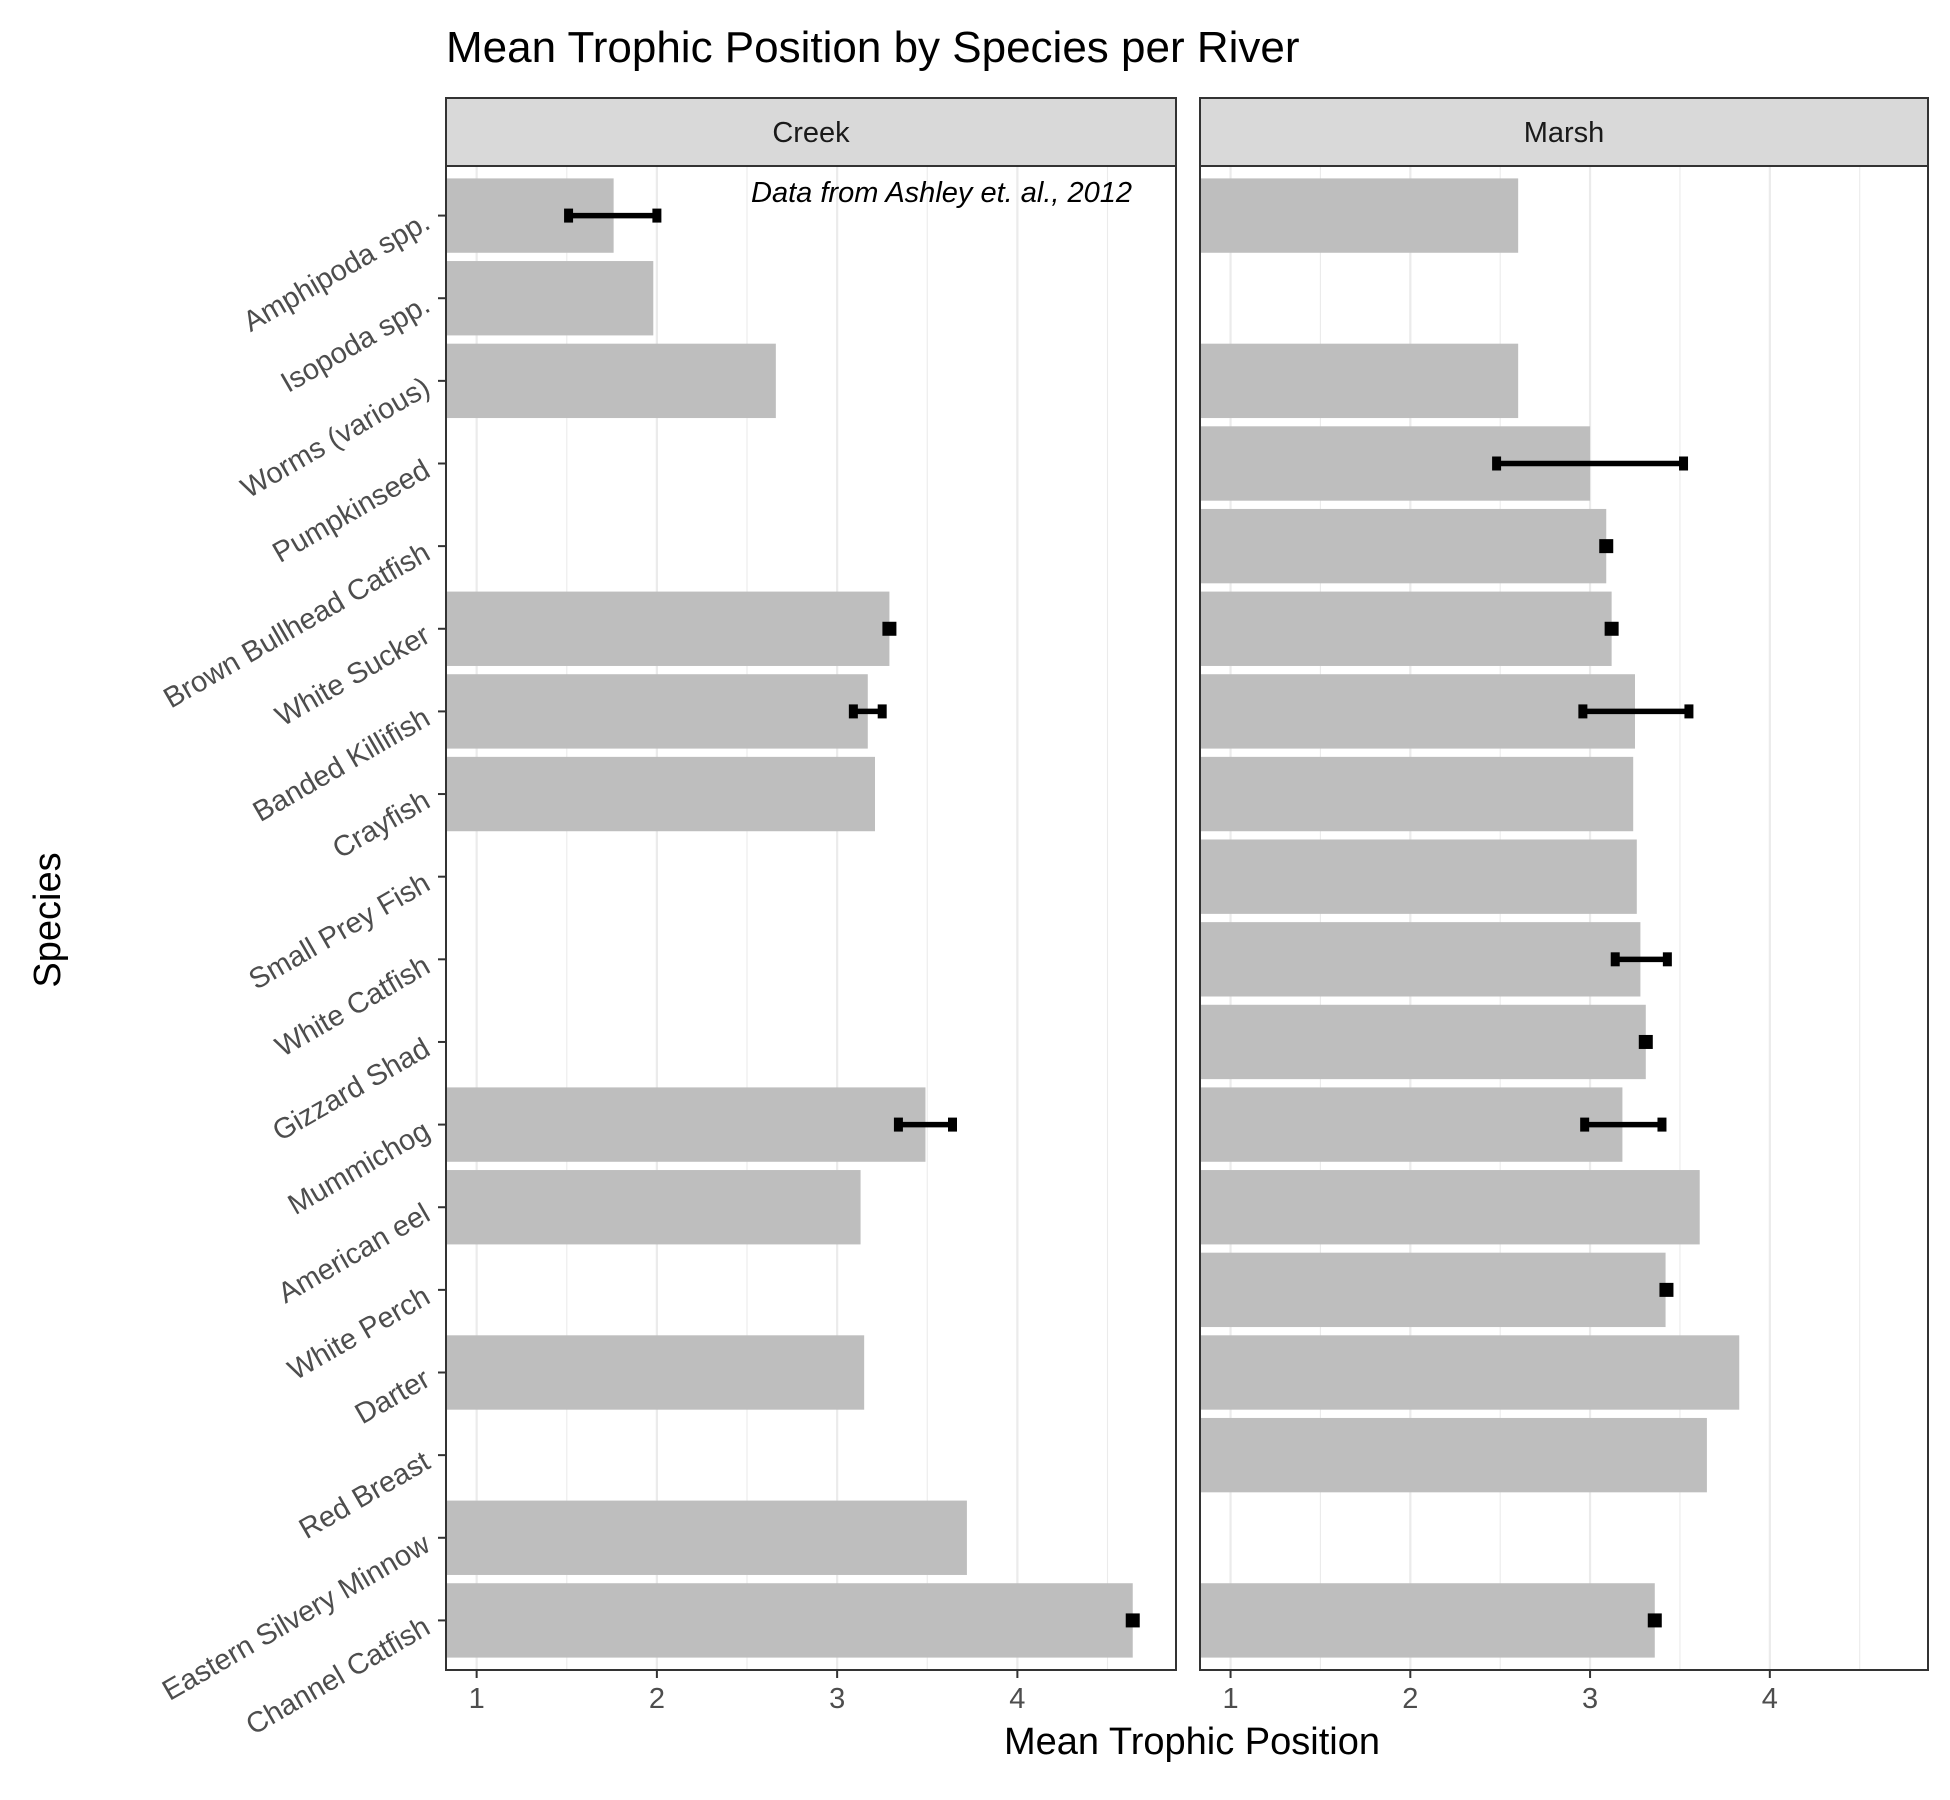  I want to click on facet-strip-label: Marsh, so click(1564, 133).